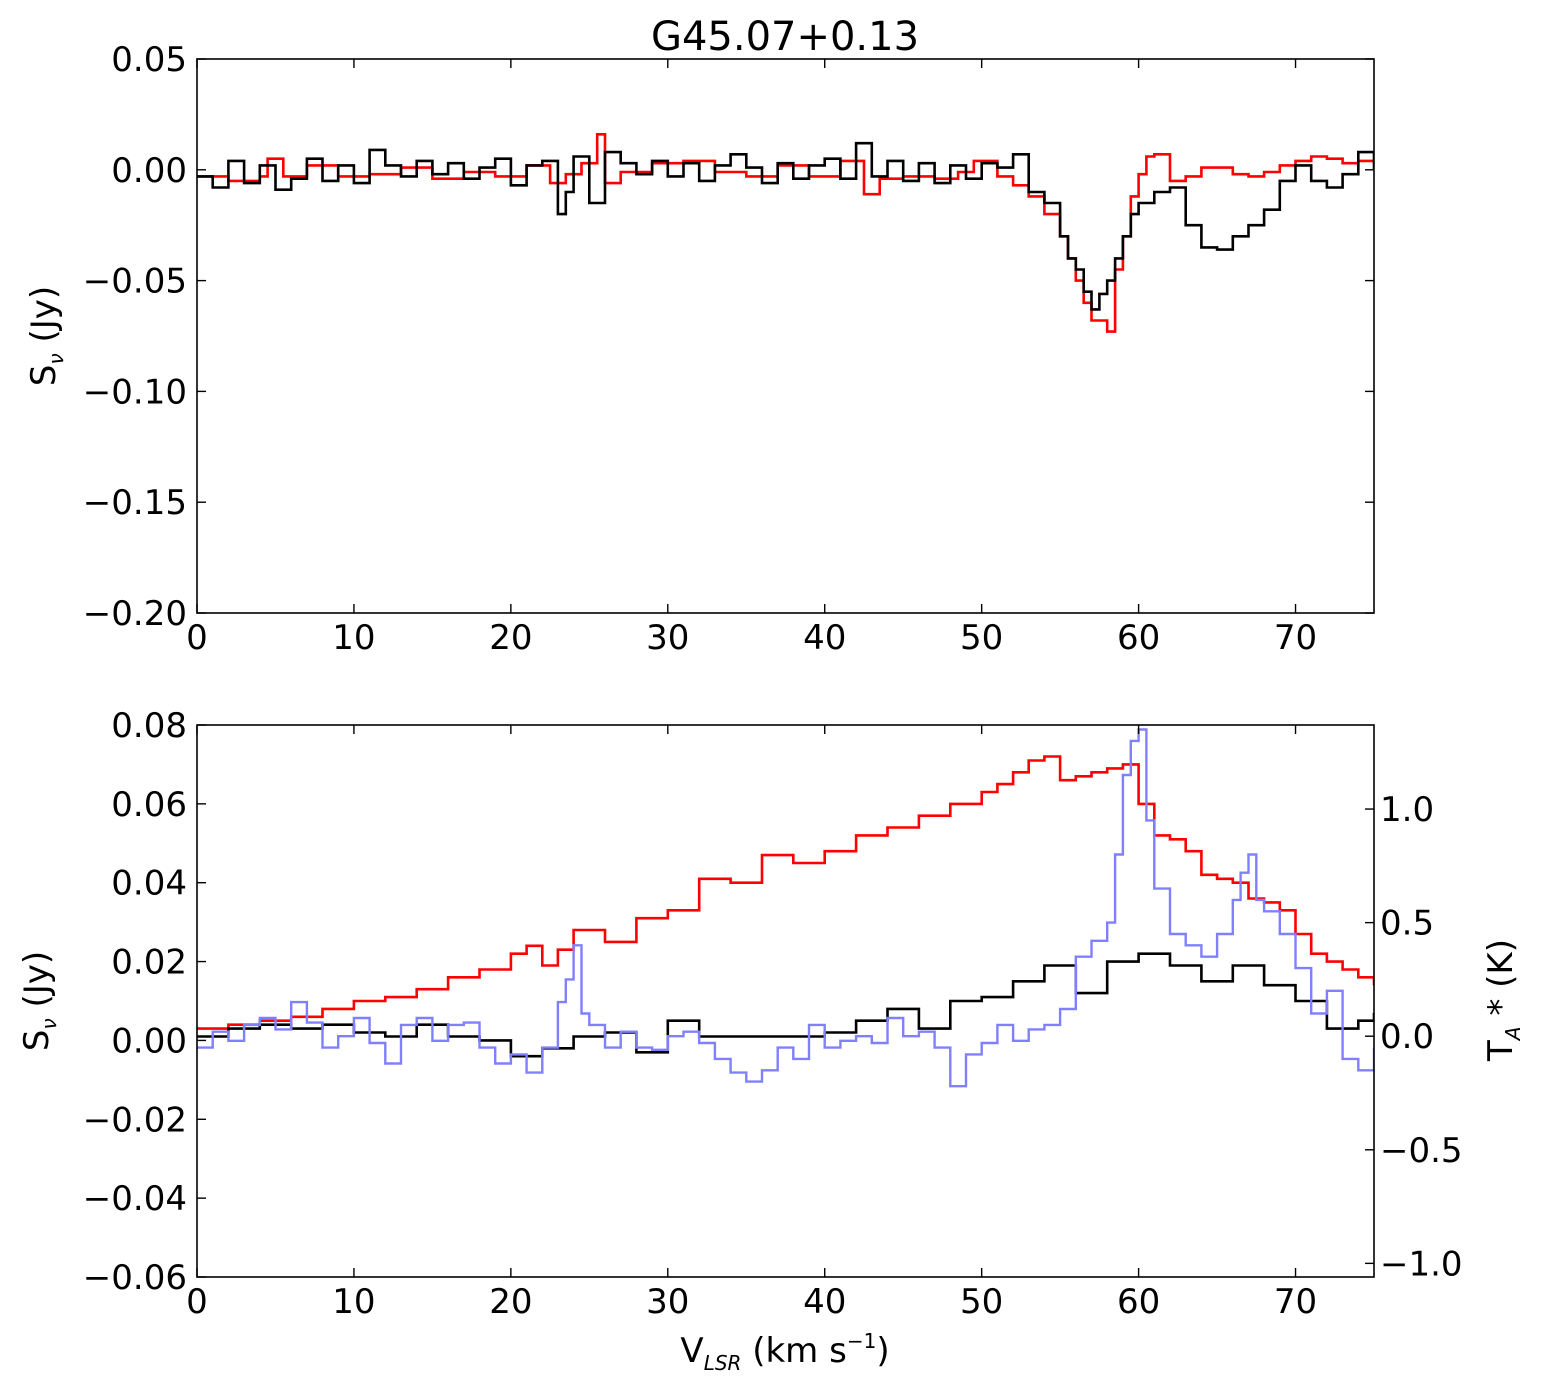 The image size is (1543, 1387). What do you see at coordinates (1407, 1037) in the screenshot?
I see `y2-tick-label: 0.0` at bounding box center [1407, 1037].